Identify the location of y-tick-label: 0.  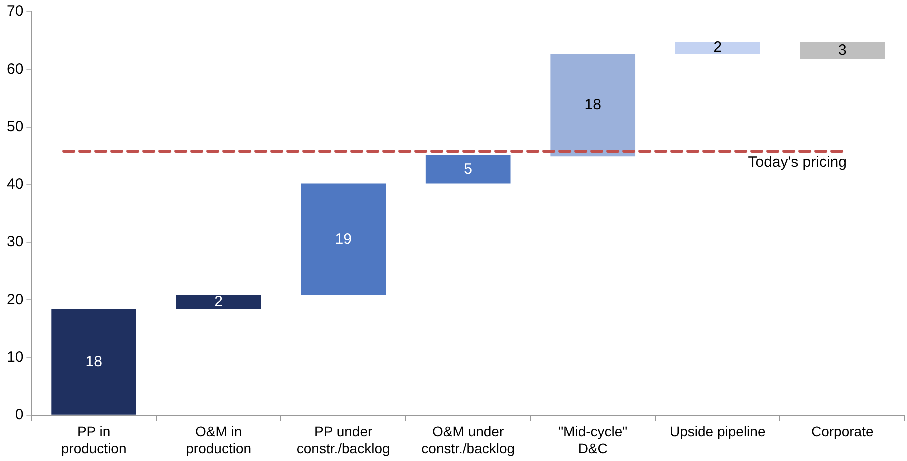
(19, 415).